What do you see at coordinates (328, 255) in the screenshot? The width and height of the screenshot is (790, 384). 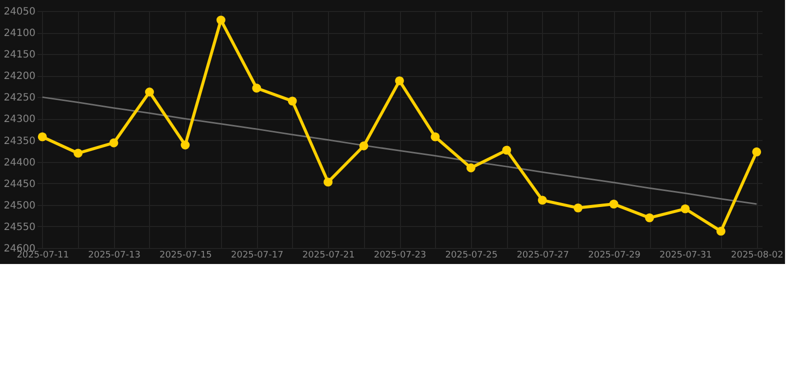 I see `x-tick-label: 2025-07-21` at bounding box center [328, 255].